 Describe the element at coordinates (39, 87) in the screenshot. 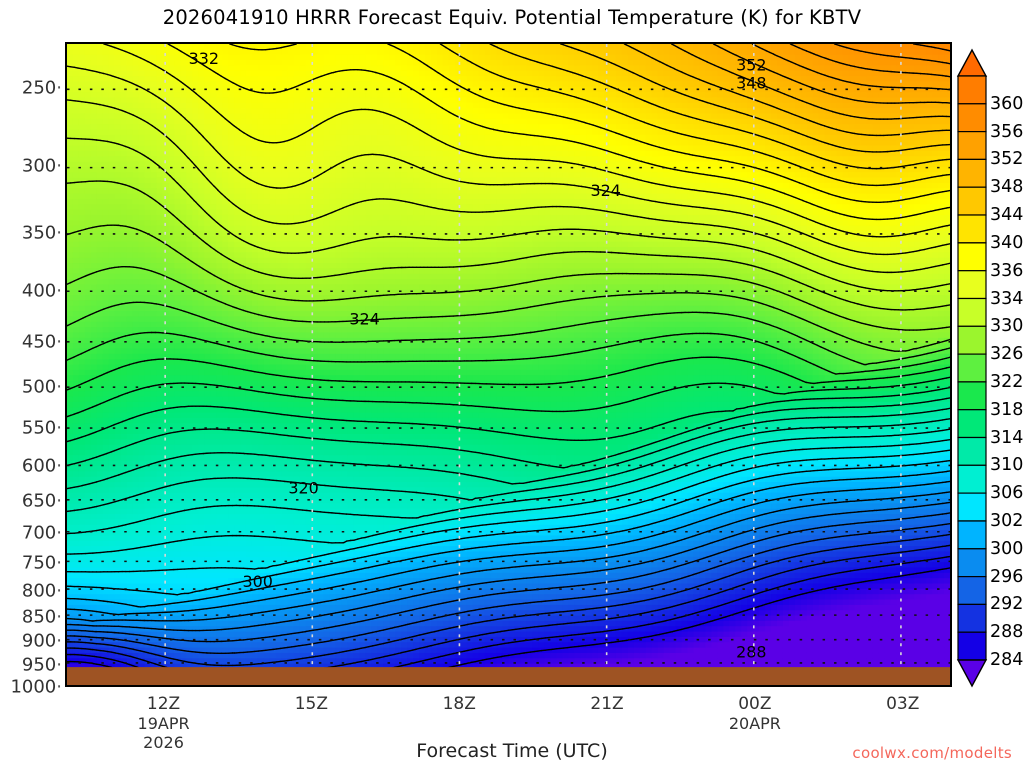

I see `y-axis-tick-label: 250` at that location.